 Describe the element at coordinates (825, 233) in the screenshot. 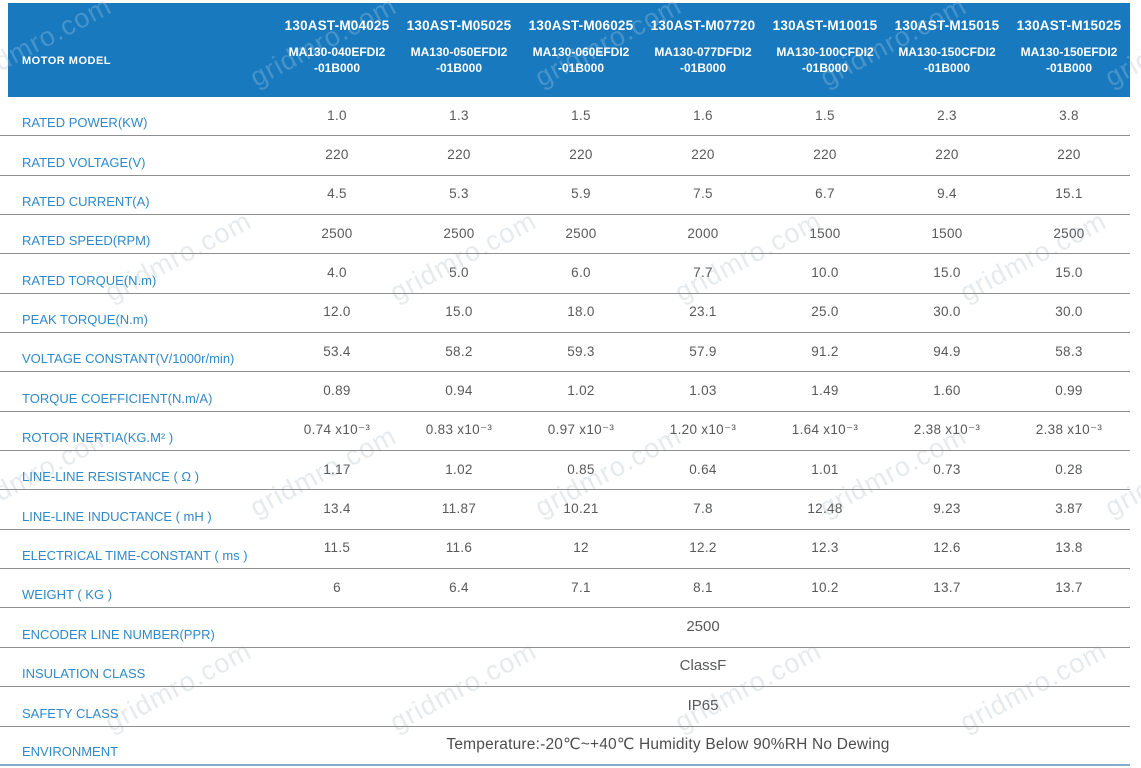

I see `spec-value: 1500` at that location.